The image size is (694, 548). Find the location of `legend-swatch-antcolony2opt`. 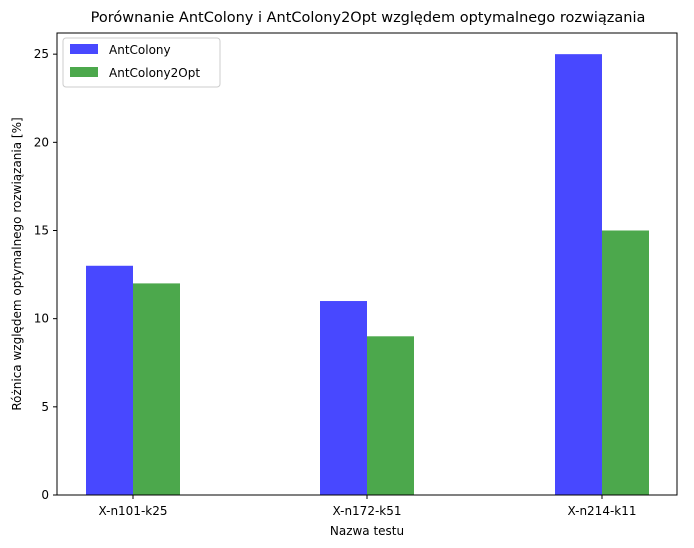

legend-swatch-antcolony2opt is located at coordinates (84, 72).